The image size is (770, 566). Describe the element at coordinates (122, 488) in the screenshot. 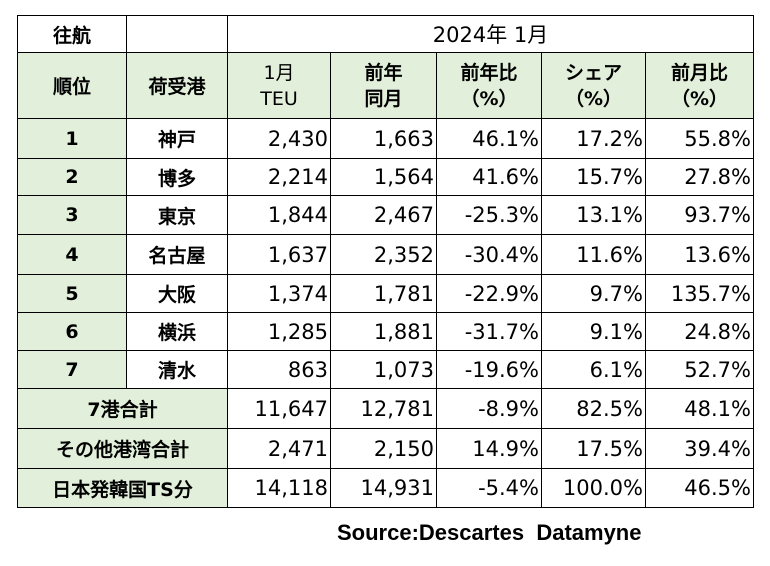

I see `total-label: 日本発韓国TS分` at that location.